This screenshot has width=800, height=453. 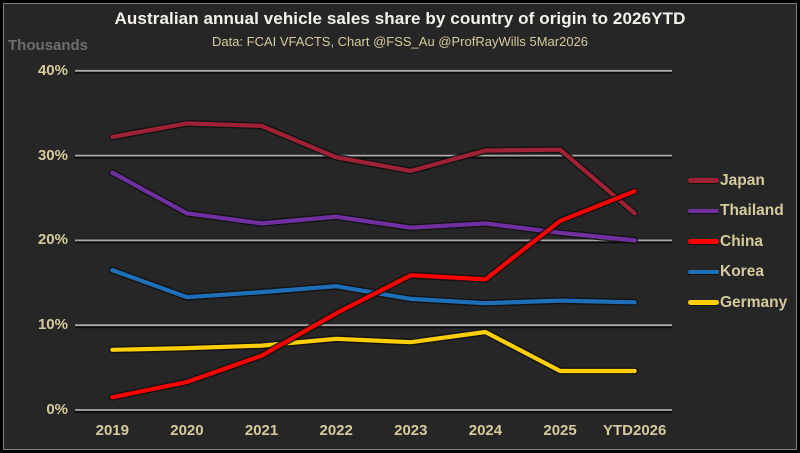 I want to click on x-tick-label: 2022, so click(x=336, y=430).